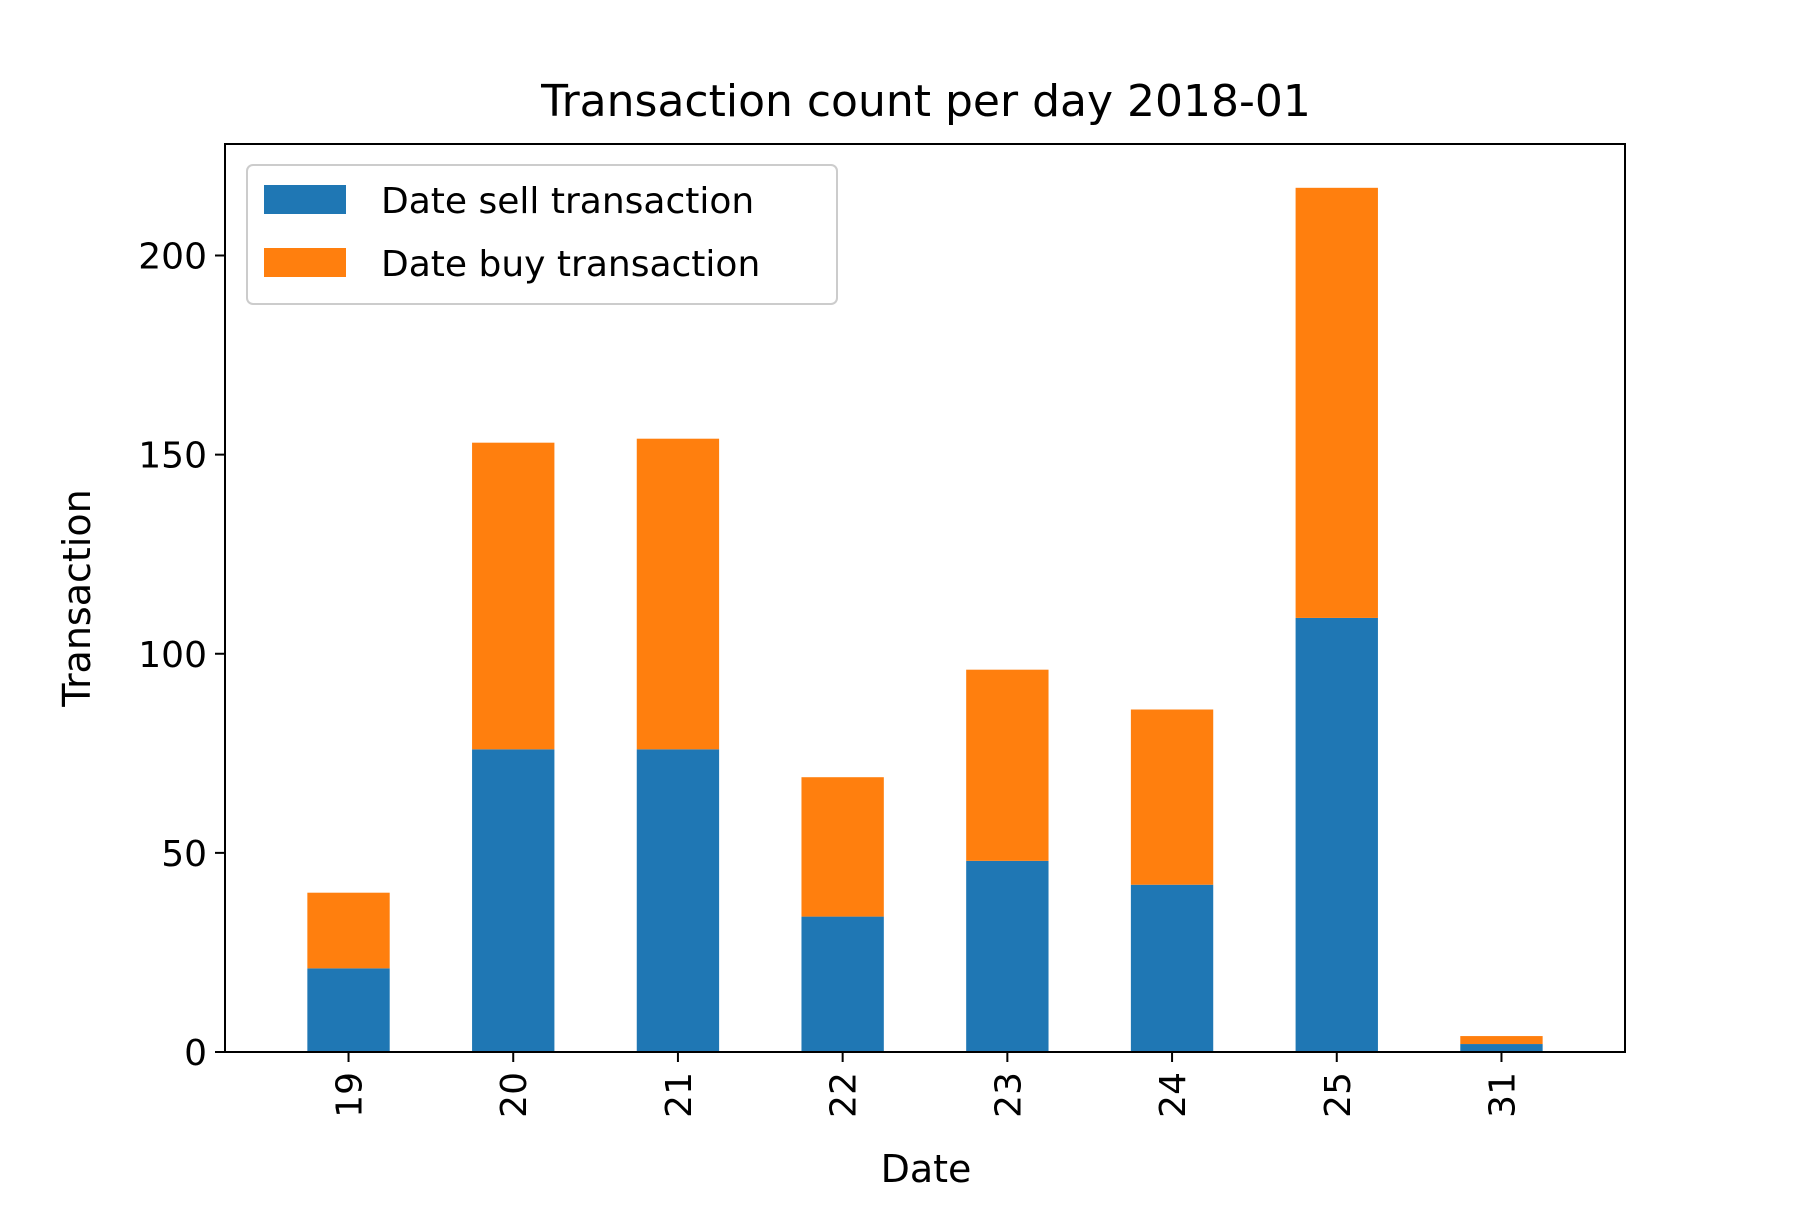 This screenshot has width=1800, height=1205. I want to click on x-tick-label: 19, so click(350, 1095).